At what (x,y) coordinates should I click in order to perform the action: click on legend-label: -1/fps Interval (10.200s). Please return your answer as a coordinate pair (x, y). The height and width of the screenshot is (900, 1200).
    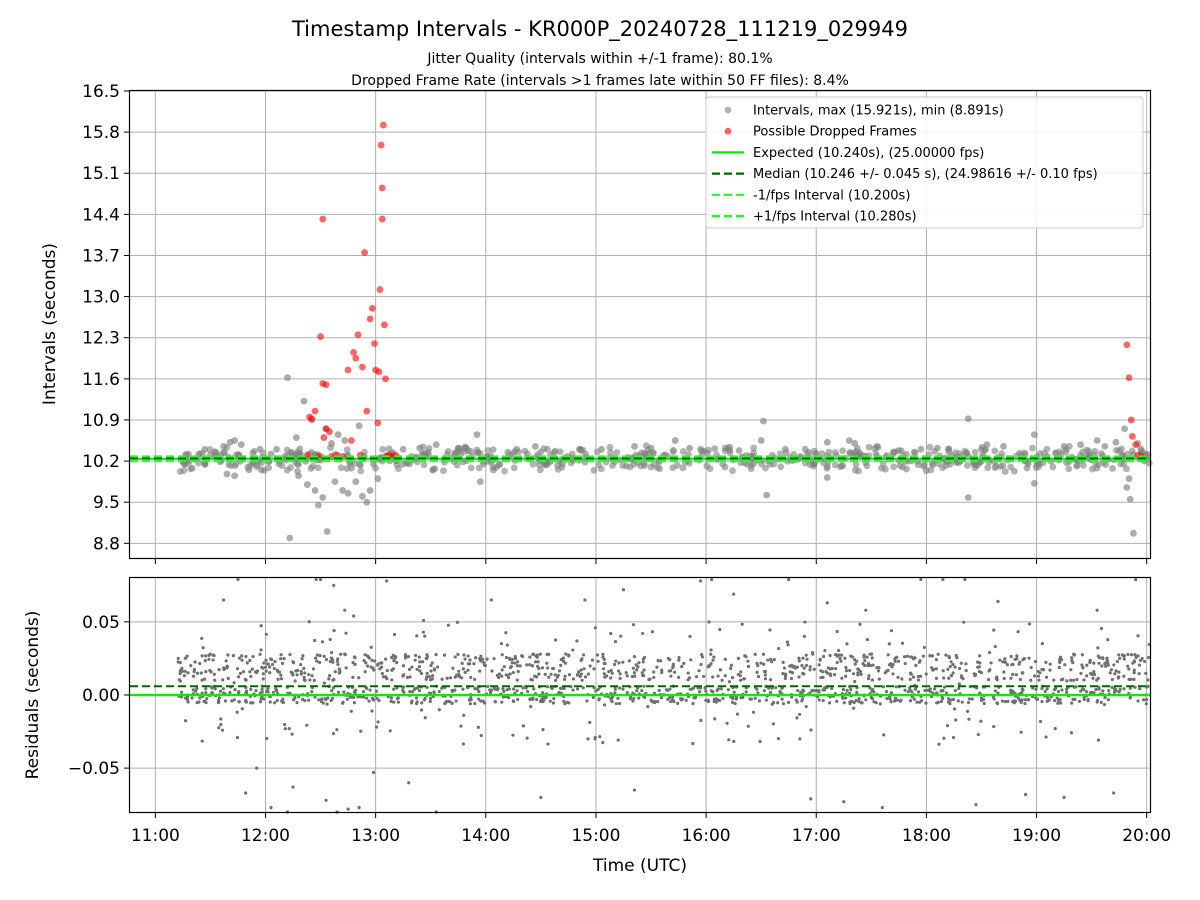
    Looking at the image, I should click on (831, 195).